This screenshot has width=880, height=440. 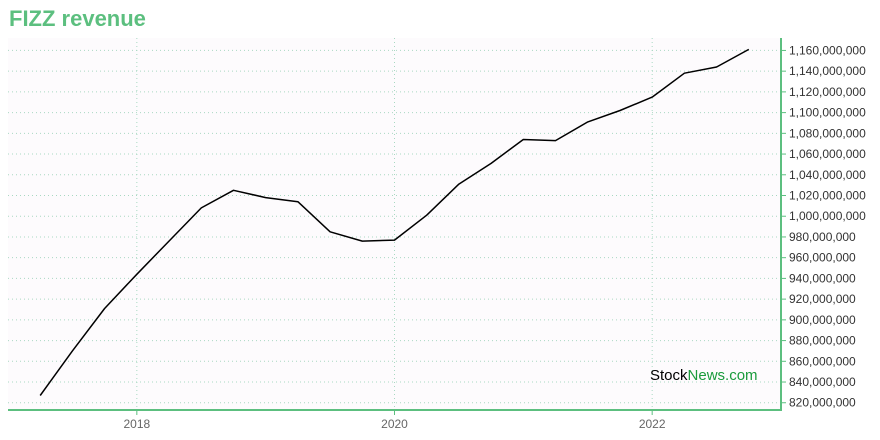 I want to click on y-tick-label: 1,120,000,000, so click(x=827, y=92).